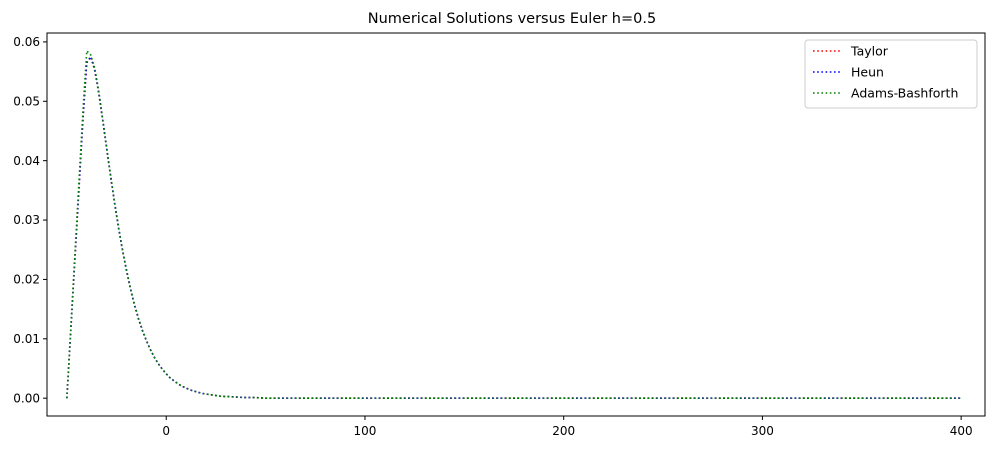 The width and height of the screenshot is (990, 456). I want to click on chart-title: Numerical Solutions versus Euler h=0.5, so click(512, 19).